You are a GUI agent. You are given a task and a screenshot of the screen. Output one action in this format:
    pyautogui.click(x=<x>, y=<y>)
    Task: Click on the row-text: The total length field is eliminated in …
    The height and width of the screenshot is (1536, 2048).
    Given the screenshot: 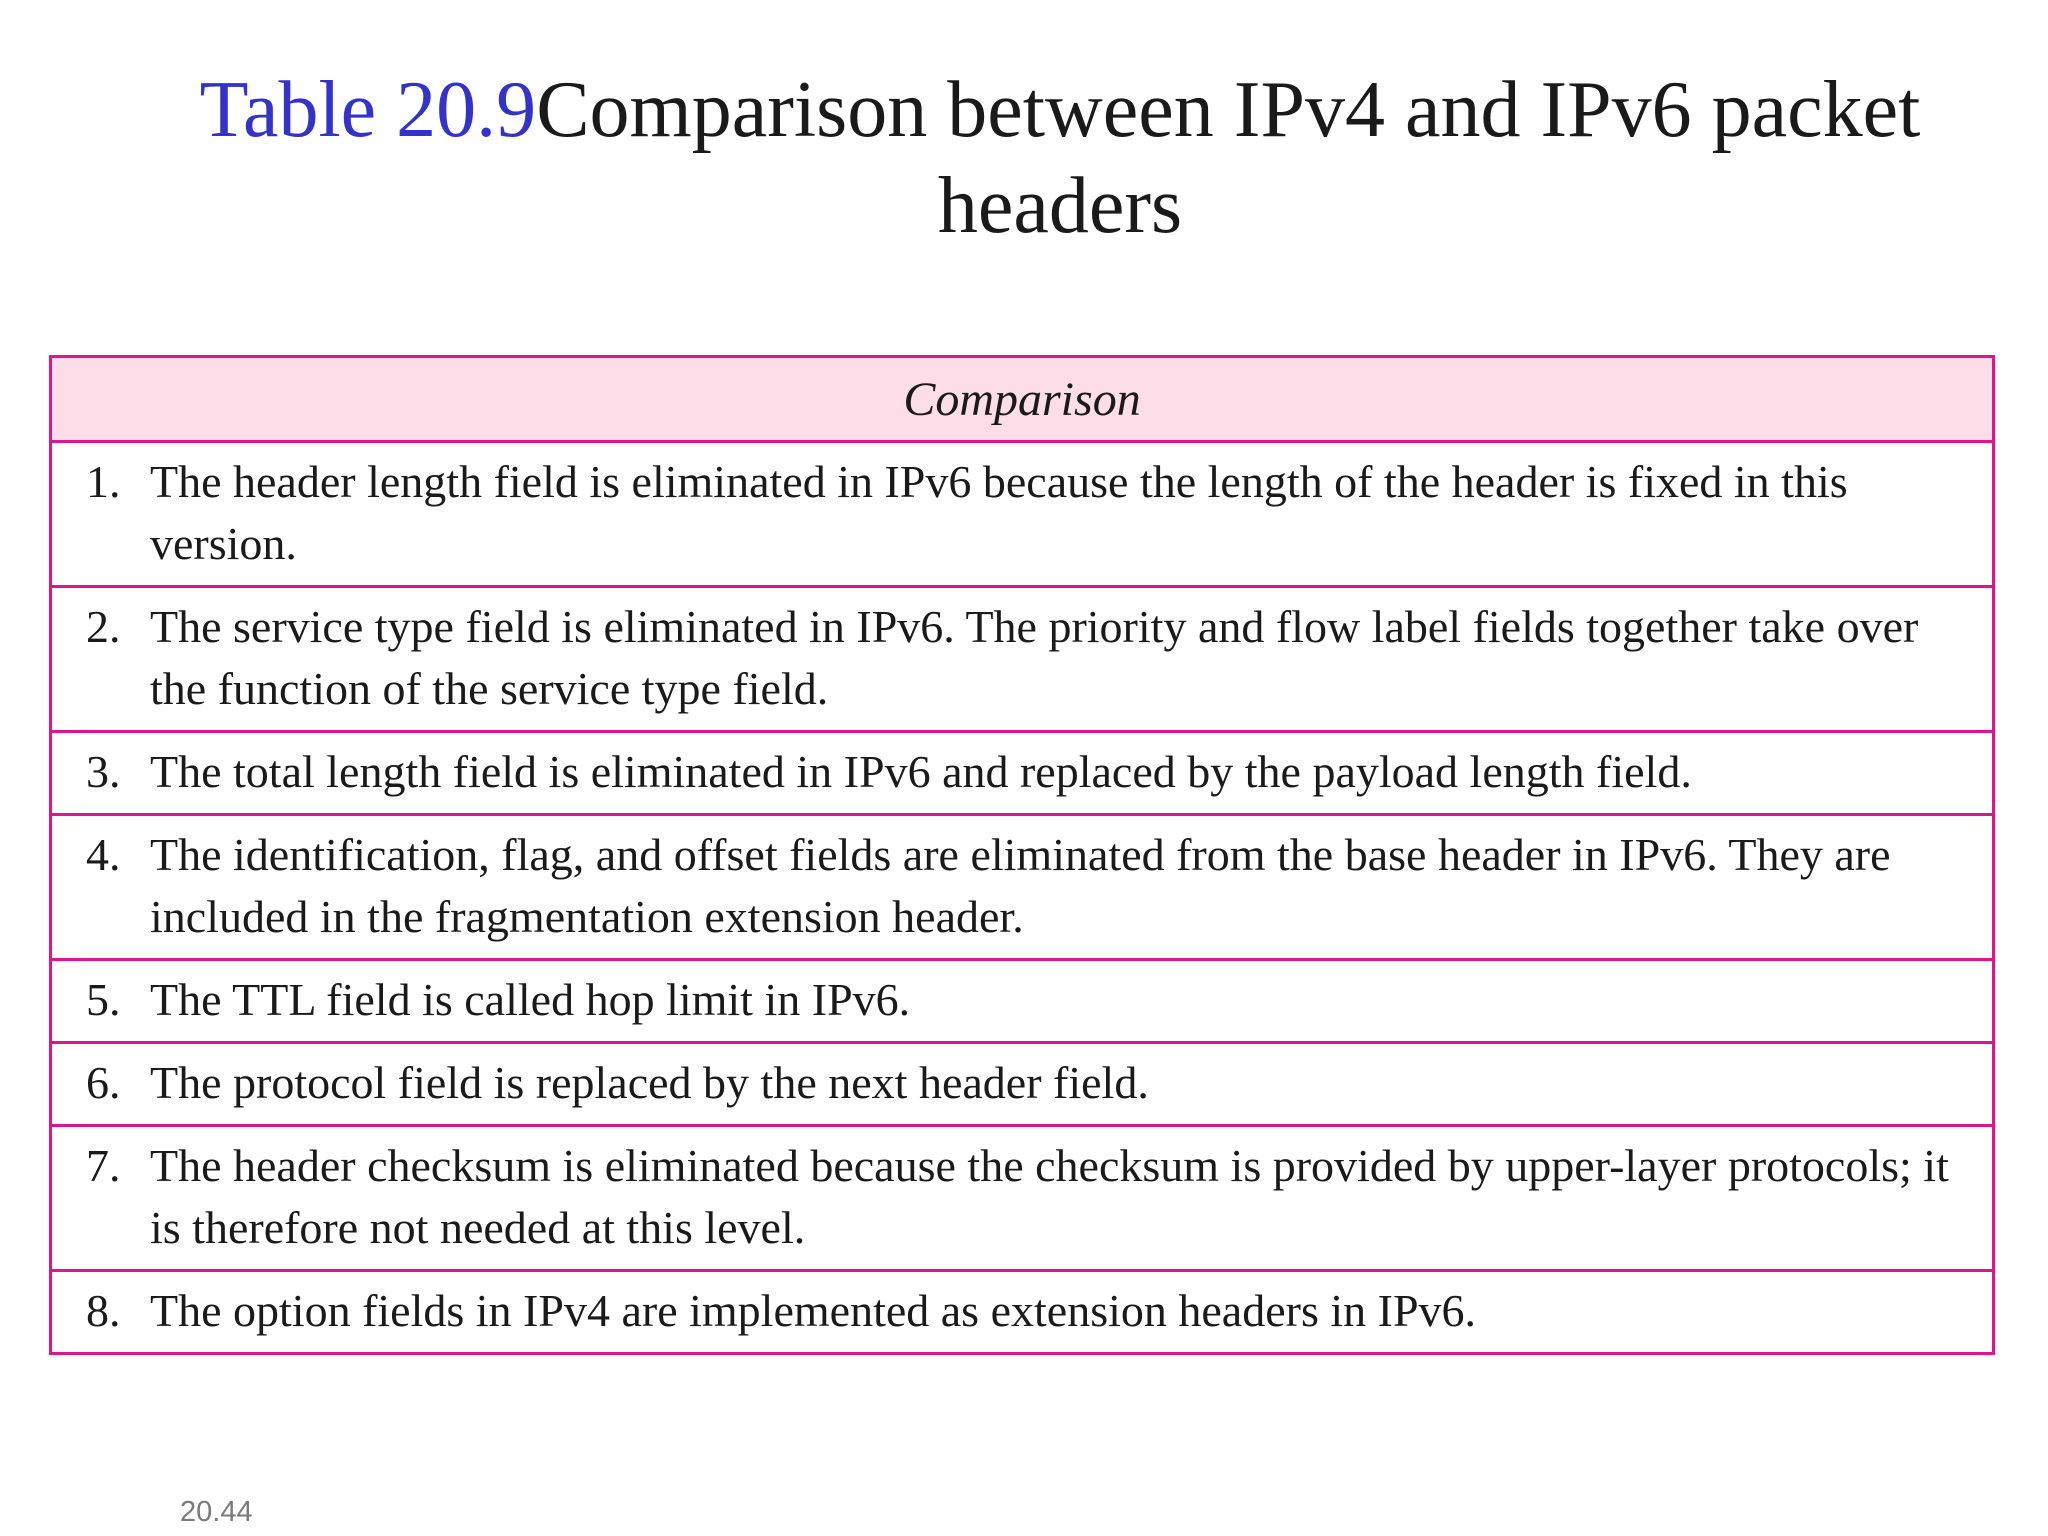 What is the action you would take?
    pyautogui.click(x=921, y=771)
    